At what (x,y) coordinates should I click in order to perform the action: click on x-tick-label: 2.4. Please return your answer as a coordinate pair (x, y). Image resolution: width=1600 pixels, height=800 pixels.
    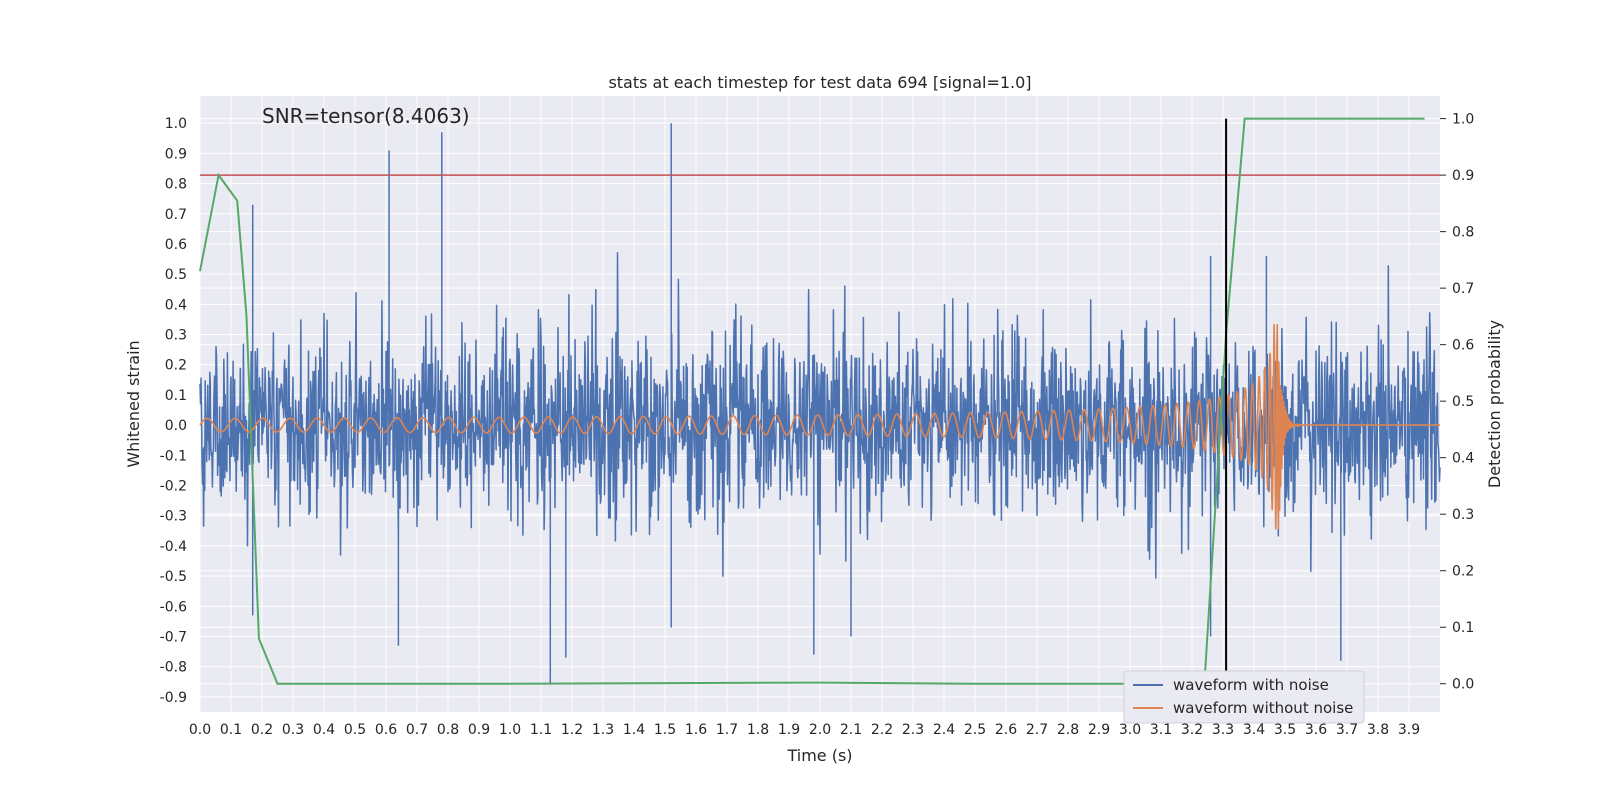
    Looking at the image, I should click on (944, 730).